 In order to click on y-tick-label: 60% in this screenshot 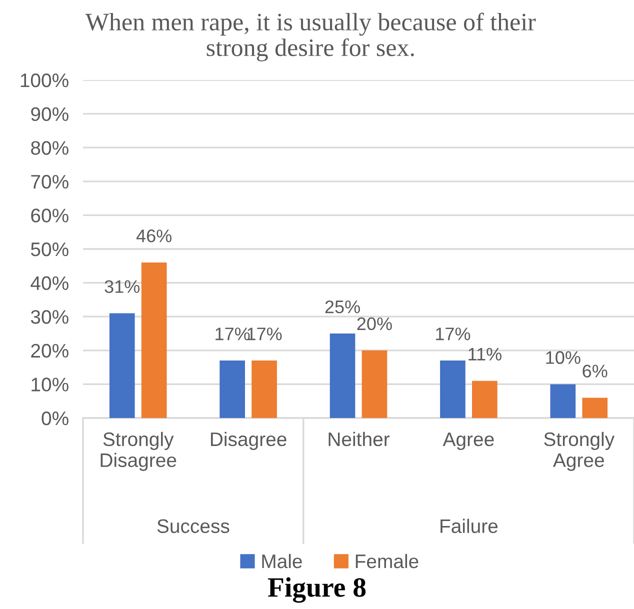, I will do `click(49, 215)`.